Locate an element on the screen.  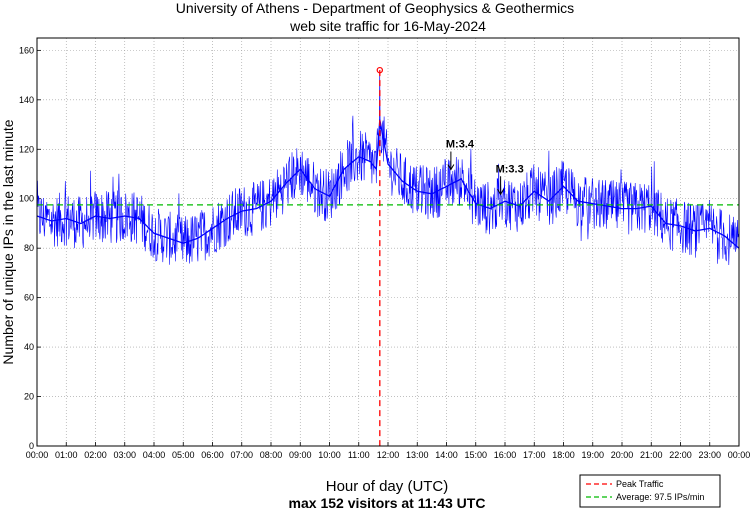
x-tick-label: 15:00 is located at coordinates (475, 455).